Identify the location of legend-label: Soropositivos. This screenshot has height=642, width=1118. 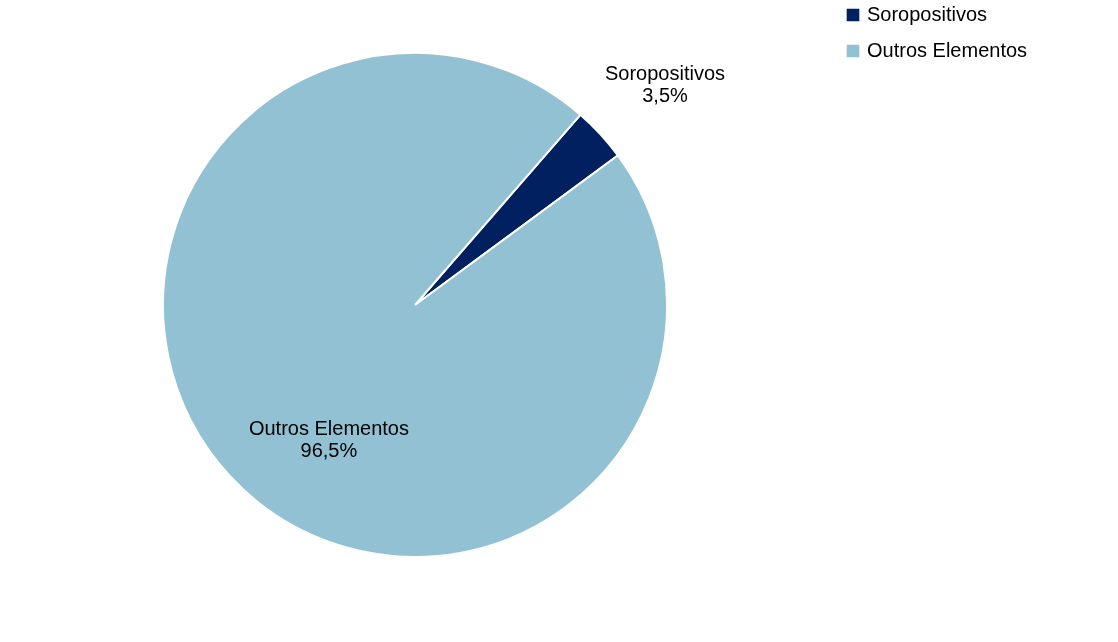
(927, 14).